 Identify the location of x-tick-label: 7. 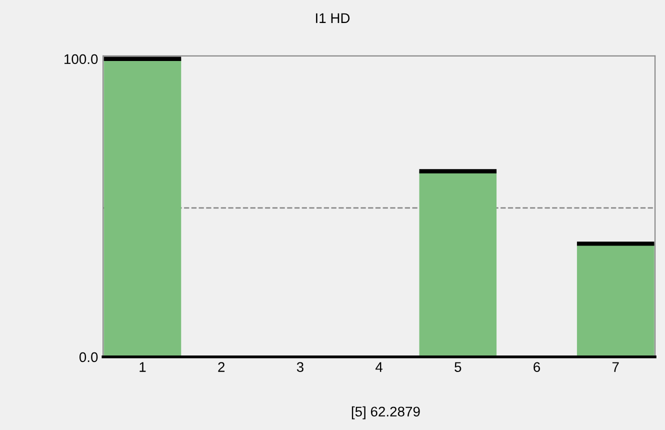
(615, 367).